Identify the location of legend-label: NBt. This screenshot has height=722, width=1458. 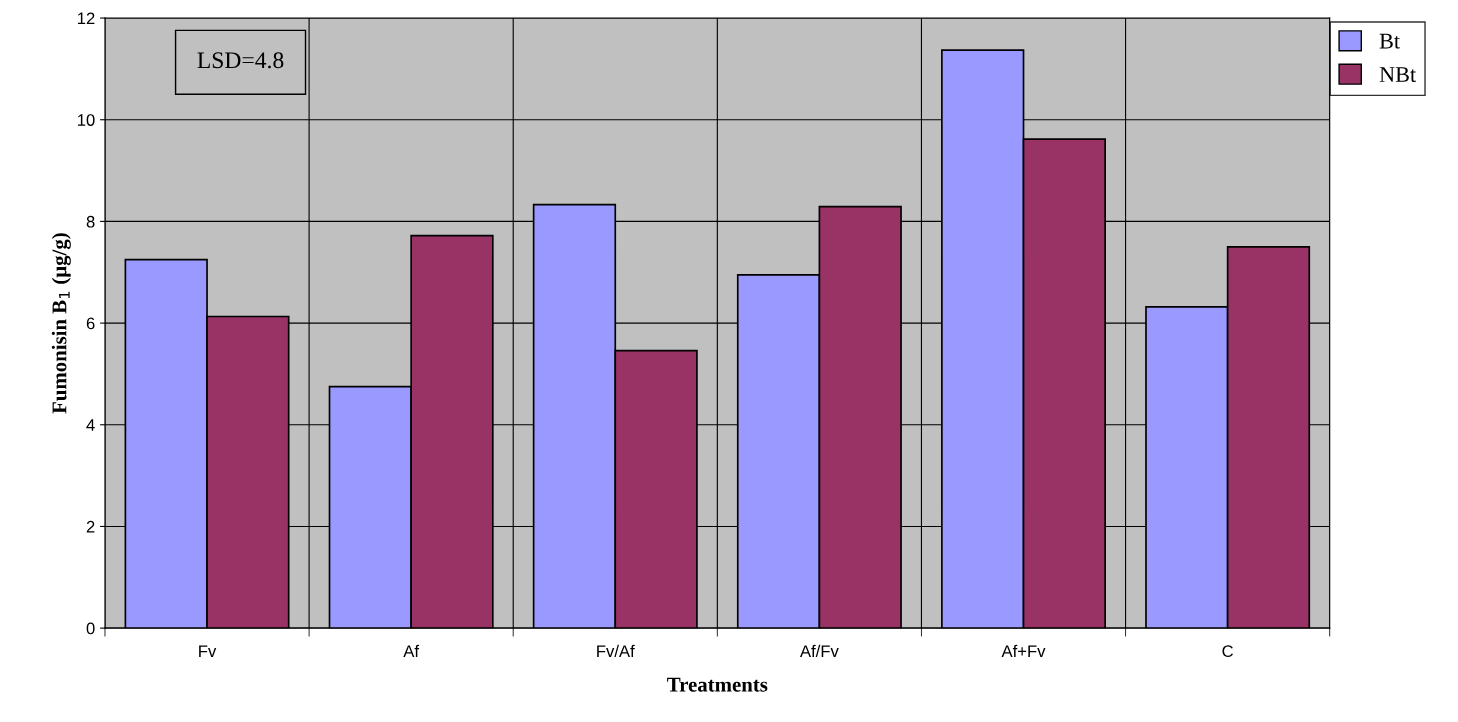
(1397, 74).